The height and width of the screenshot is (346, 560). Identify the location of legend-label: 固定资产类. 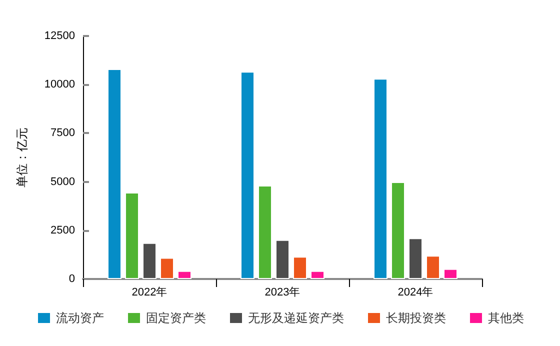
(176, 318).